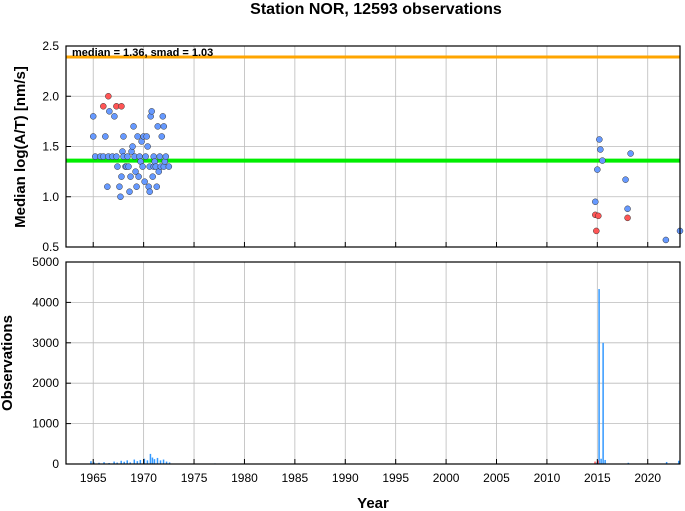 This screenshot has height=511, width=685. I want to click on x-tick-label: 1985, so click(295, 478).